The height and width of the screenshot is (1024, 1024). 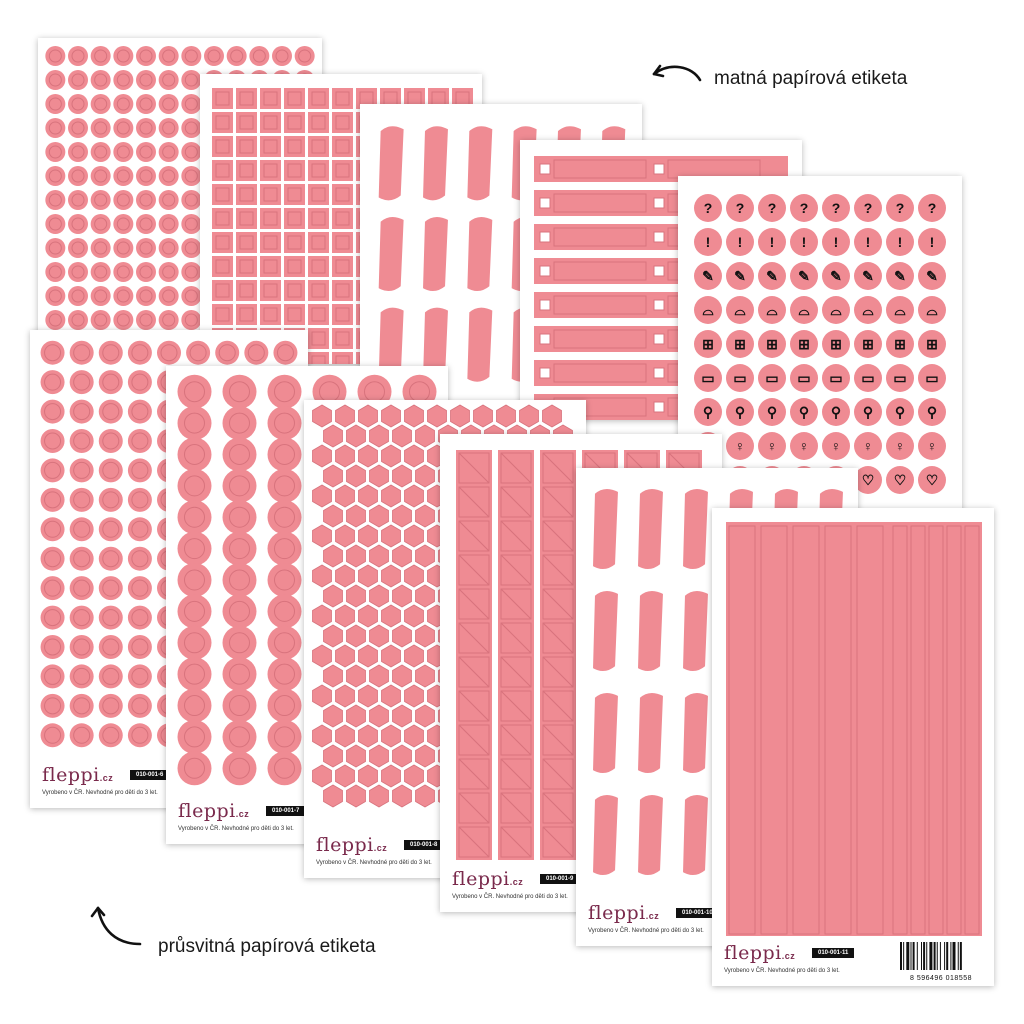 What do you see at coordinates (811, 78) in the screenshot?
I see `caption-matte-label: matná papírová etiketa` at bounding box center [811, 78].